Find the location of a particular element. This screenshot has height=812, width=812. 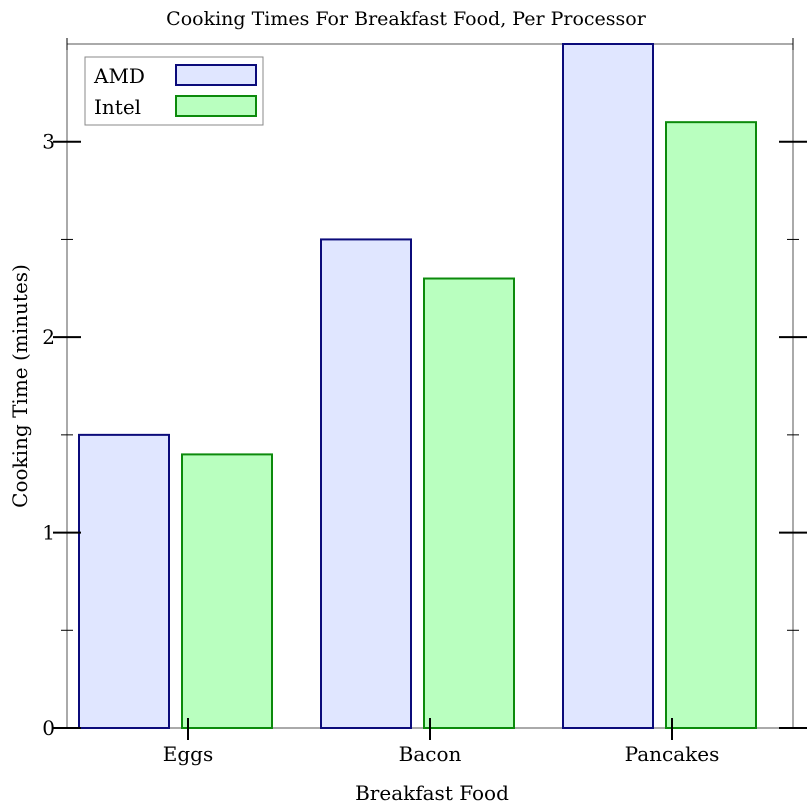

legend: AMD Intel is located at coordinates (174, 91).